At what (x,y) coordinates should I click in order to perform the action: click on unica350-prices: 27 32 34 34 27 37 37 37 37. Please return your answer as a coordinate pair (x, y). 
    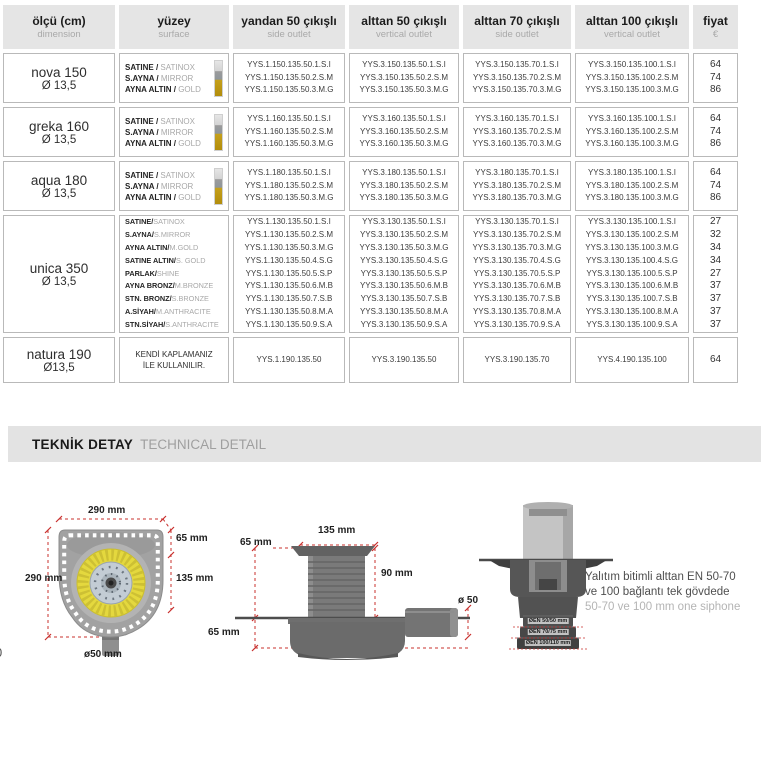
    Looking at the image, I should click on (715, 274).